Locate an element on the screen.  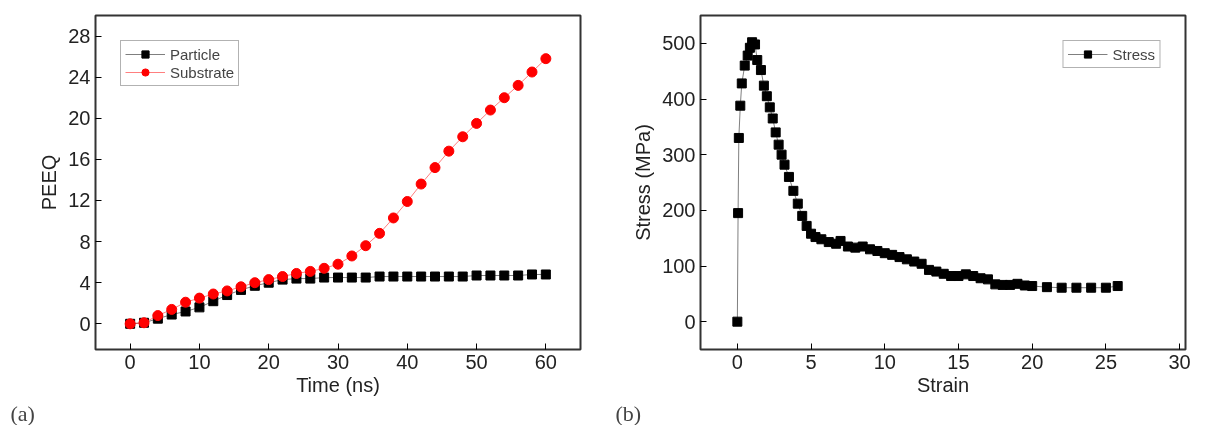
x-tick-label: 5 is located at coordinates (811, 361).